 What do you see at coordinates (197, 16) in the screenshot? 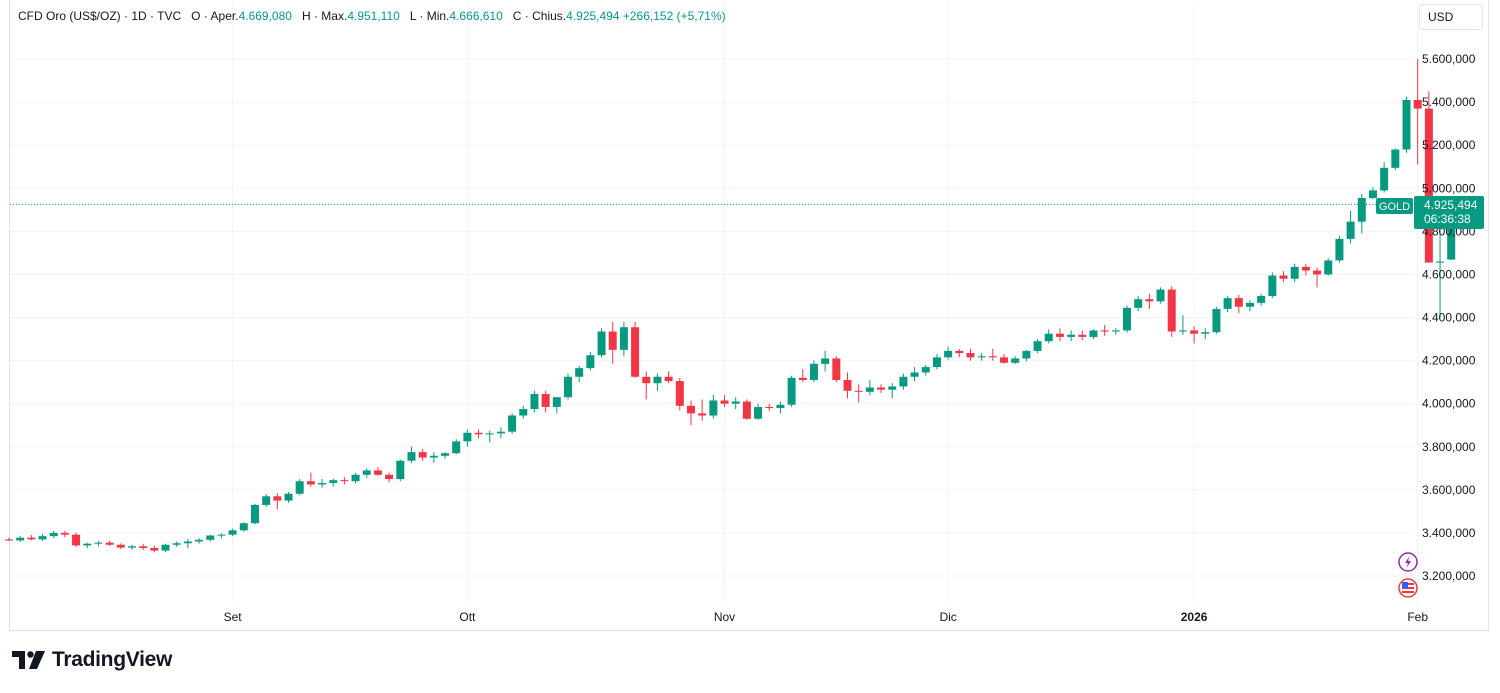
I see `open-prefix: O ·` at bounding box center [197, 16].